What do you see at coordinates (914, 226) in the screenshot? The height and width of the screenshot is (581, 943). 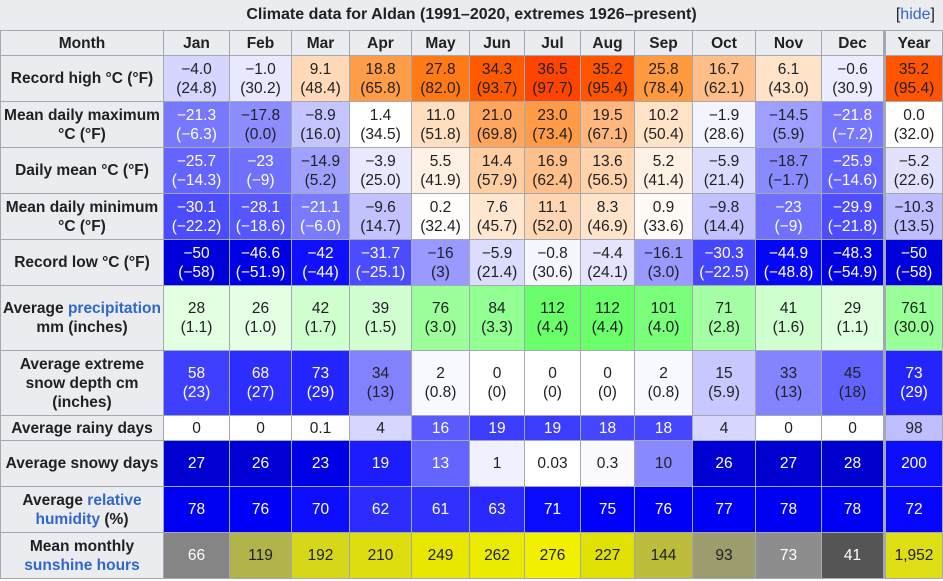 I see `cell-value-imperial: (13.5)` at bounding box center [914, 226].